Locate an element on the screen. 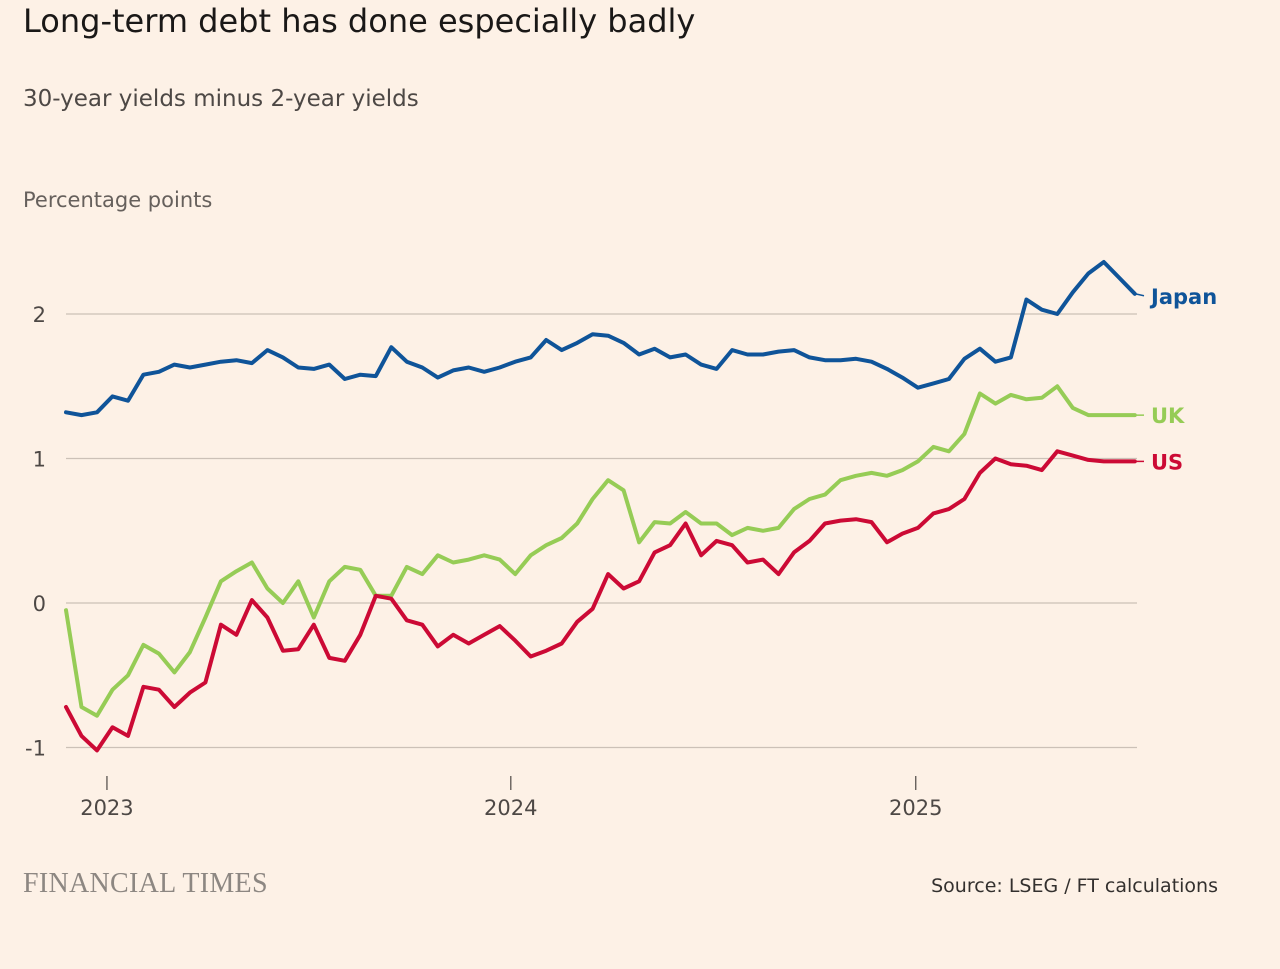 The width and height of the screenshot is (1280, 969). y-tick-label: 2 is located at coordinates (39, 315).